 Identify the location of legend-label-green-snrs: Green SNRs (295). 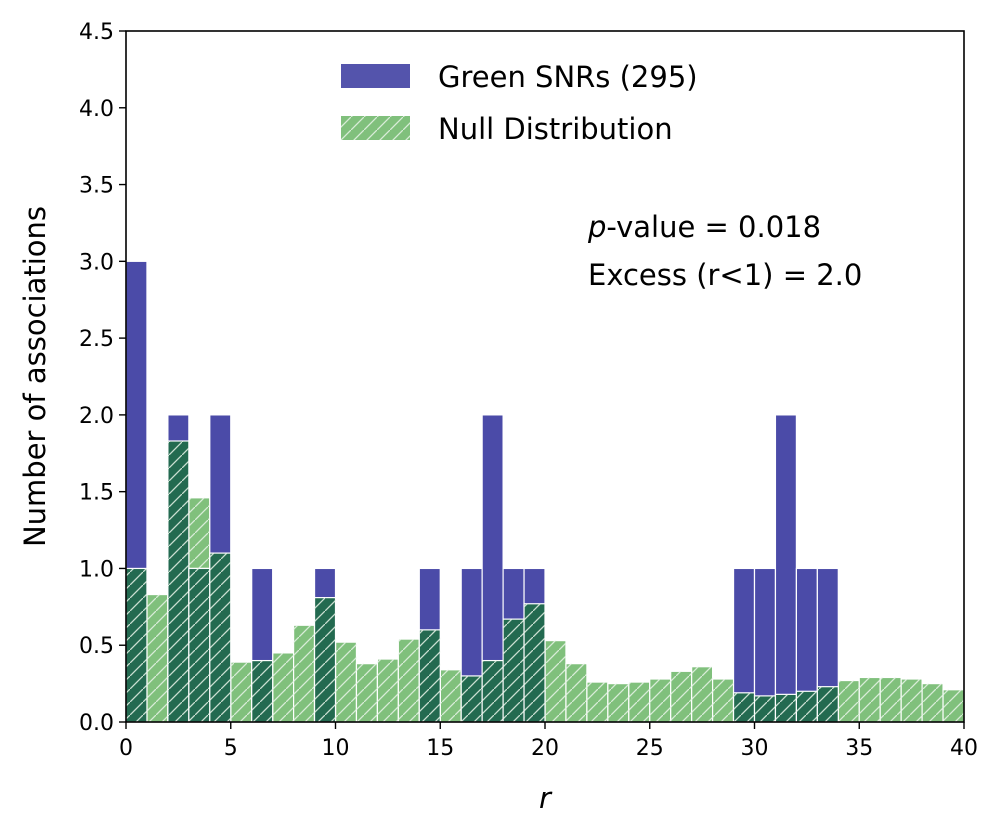
(568, 77).